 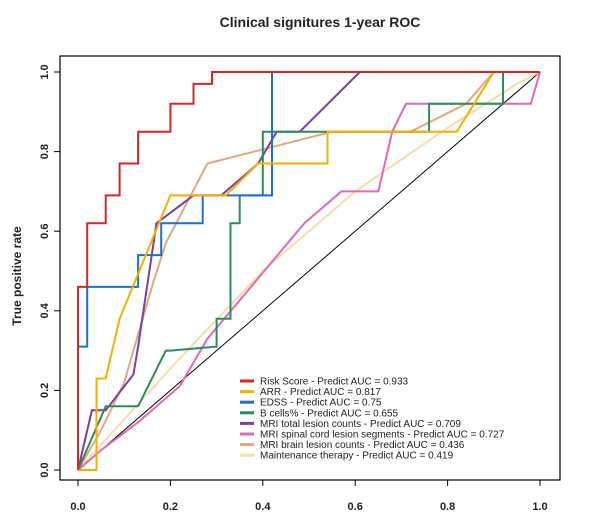 What do you see at coordinates (45, 390) in the screenshot?
I see `y-tick-label: 0.2` at bounding box center [45, 390].